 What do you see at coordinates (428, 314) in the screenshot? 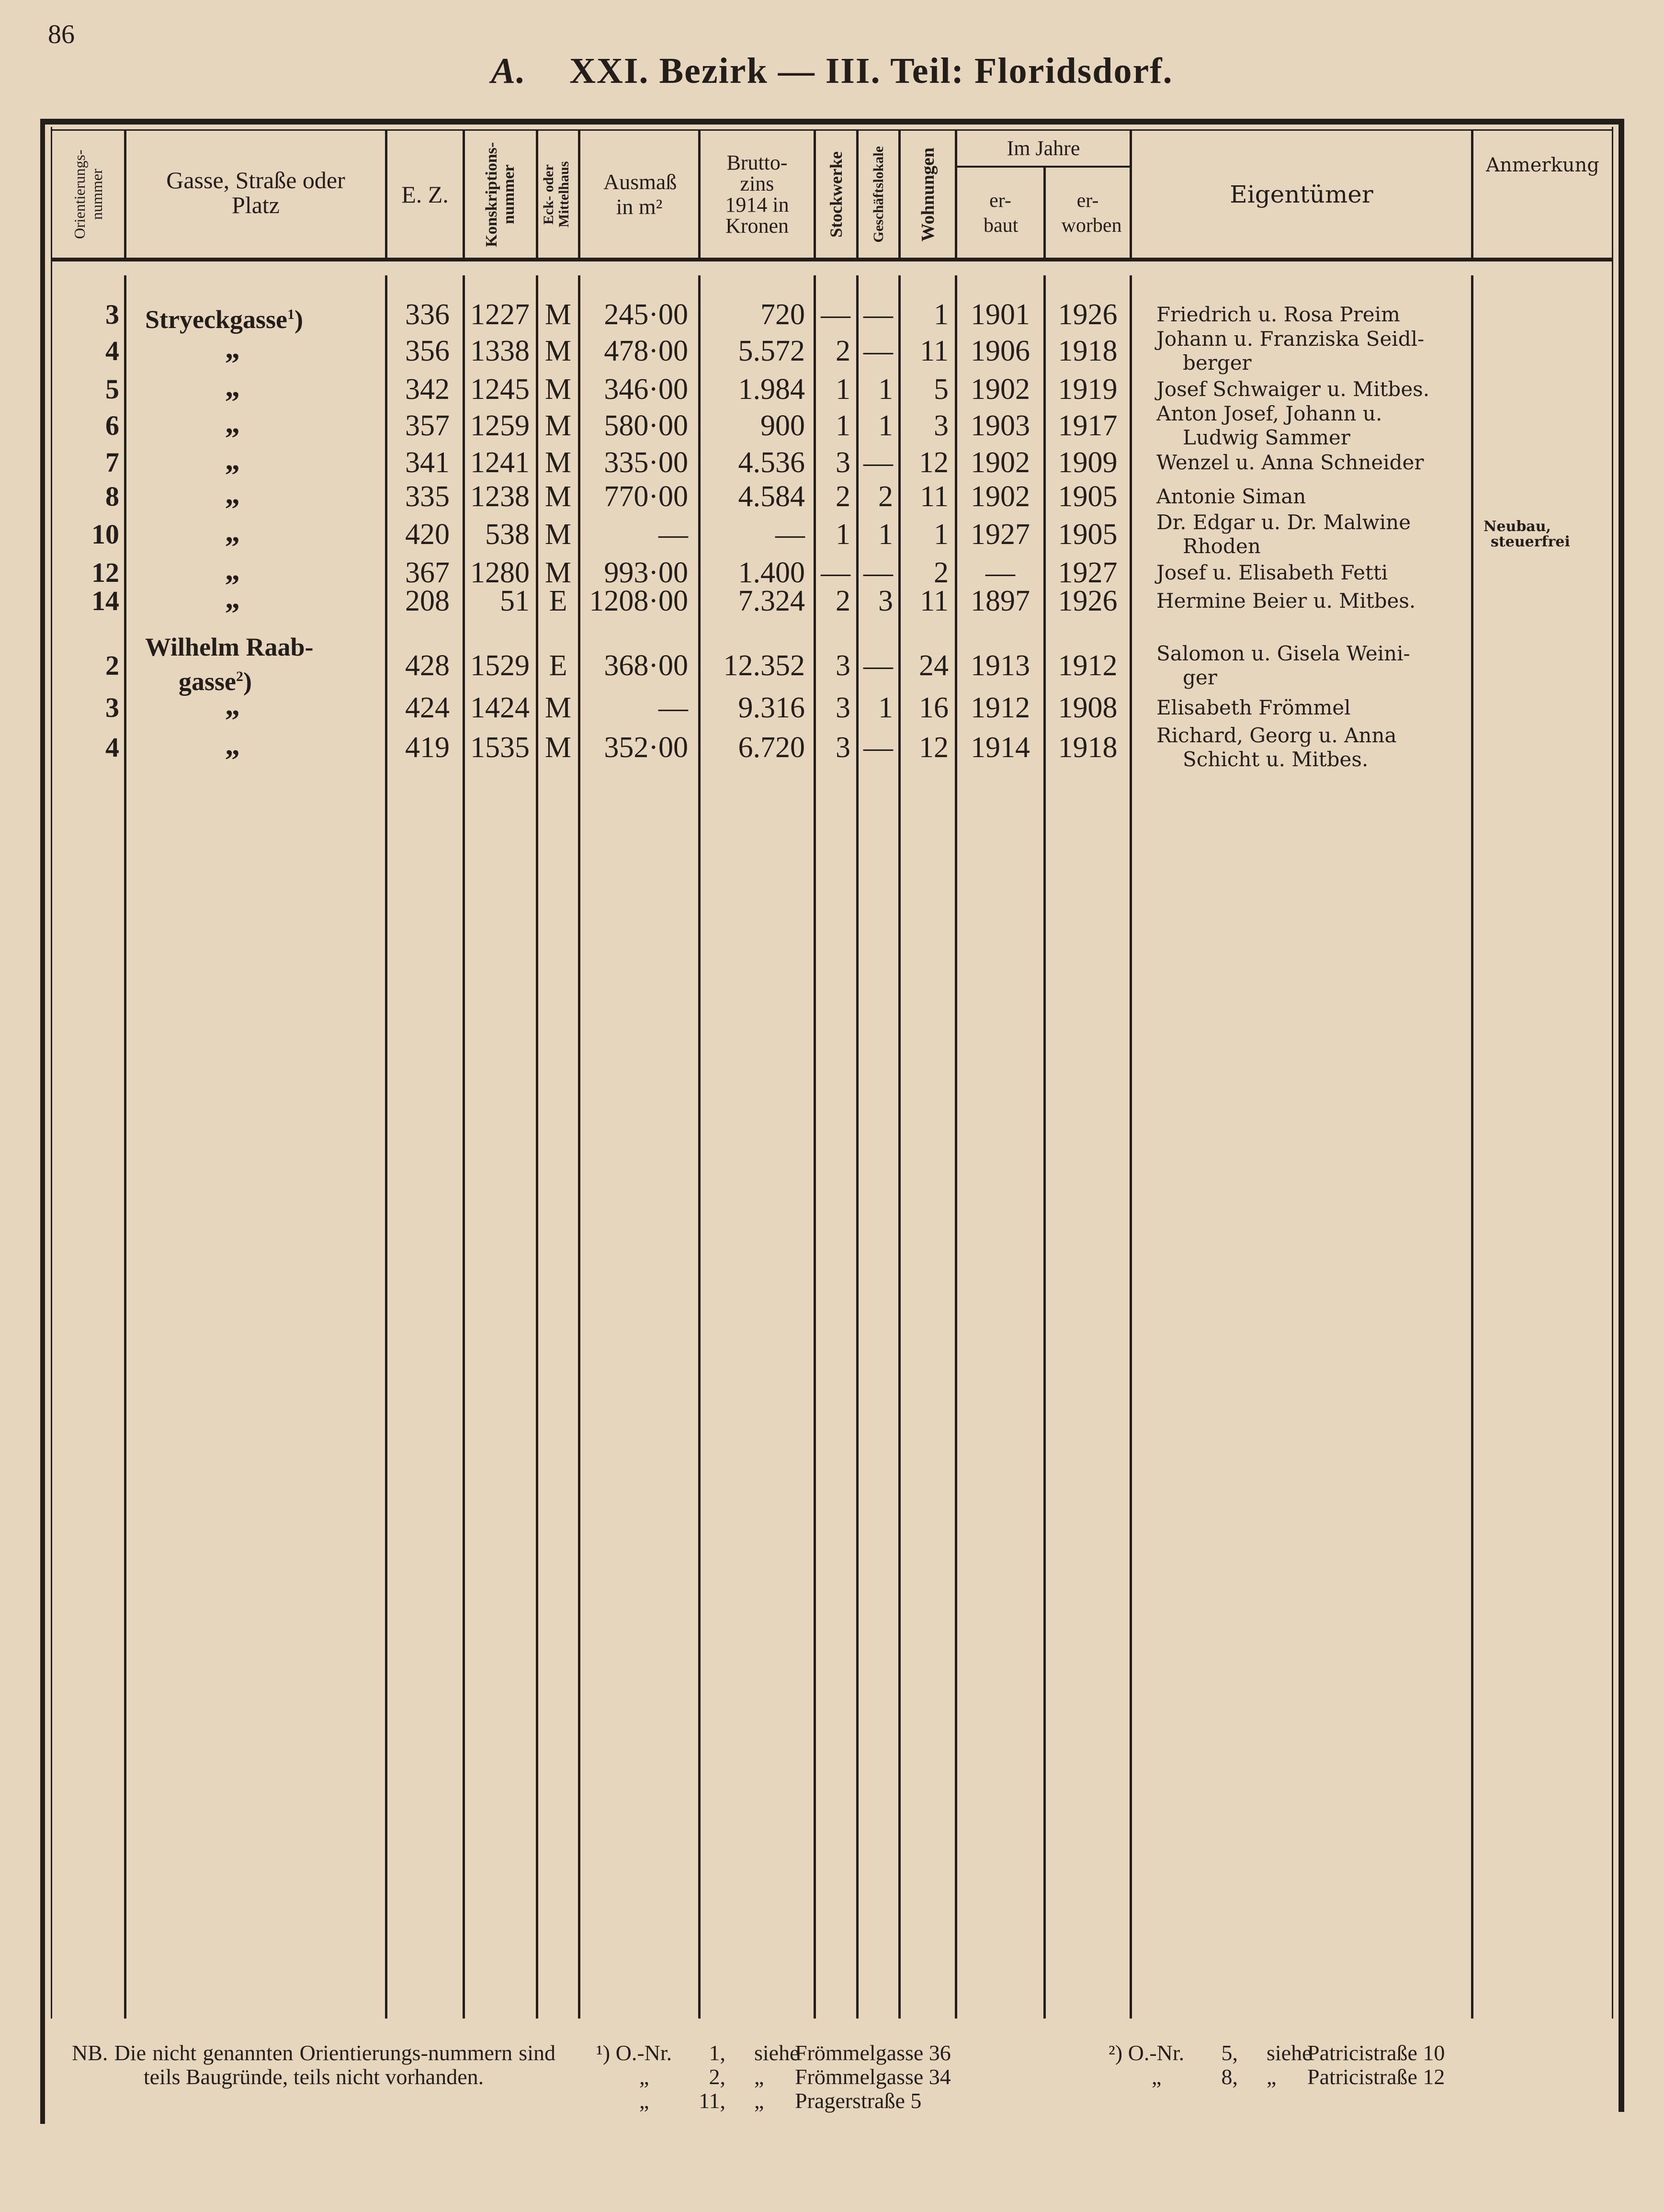
I see `cell-ez: 336` at bounding box center [428, 314].